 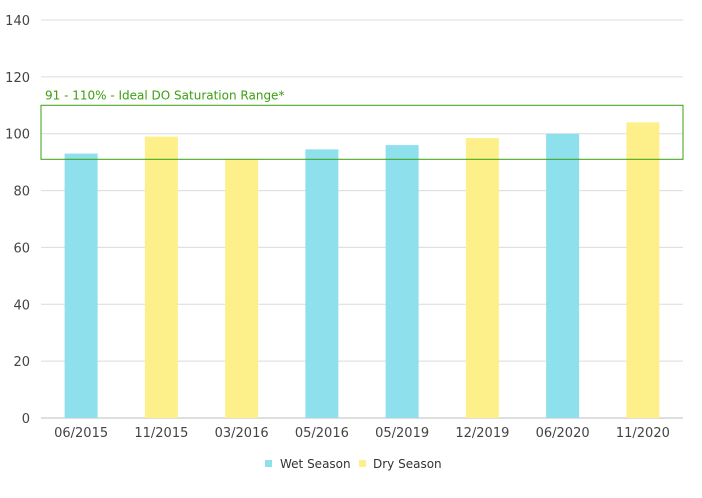 I want to click on x-tick-label-05-2019: 05/2019, so click(x=402, y=433).